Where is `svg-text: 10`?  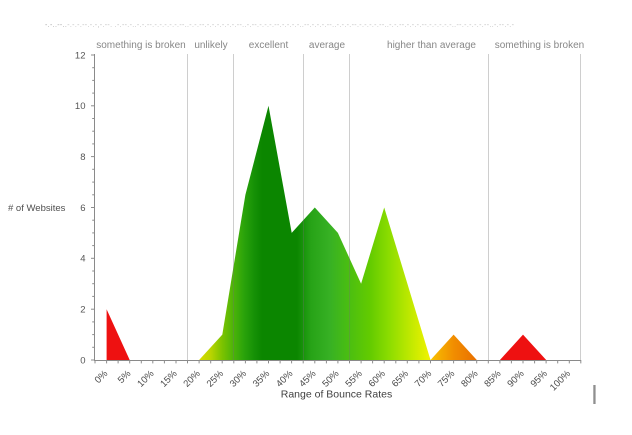
svg-text: 10 is located at coordinates (80, 106).